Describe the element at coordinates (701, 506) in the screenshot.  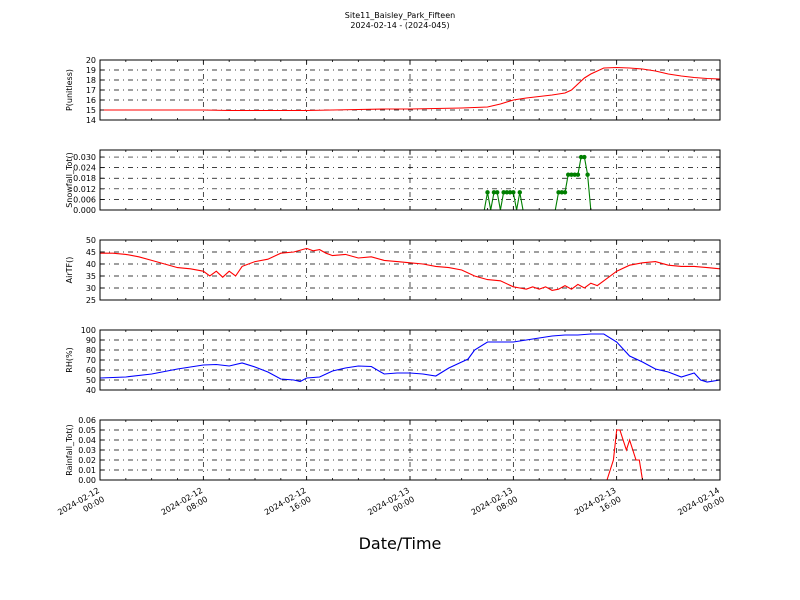
I see `x-tick-label: 2024-02-1400:00` at that location.